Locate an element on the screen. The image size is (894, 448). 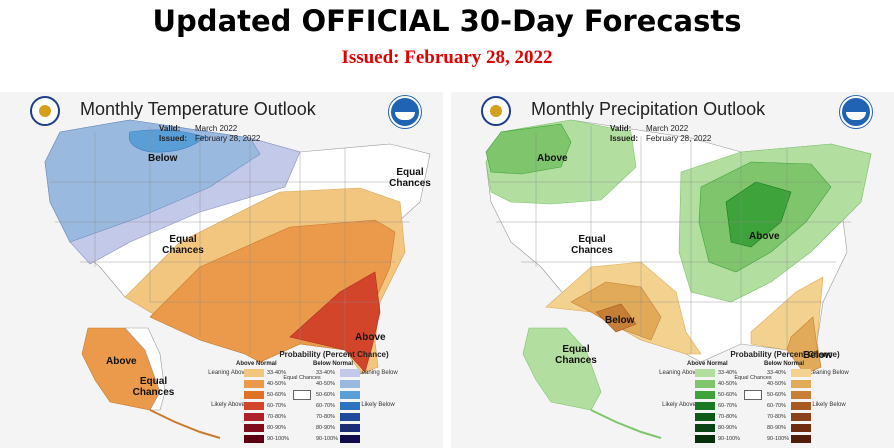
alaska-equal-region is located at coordinates (145, 369).